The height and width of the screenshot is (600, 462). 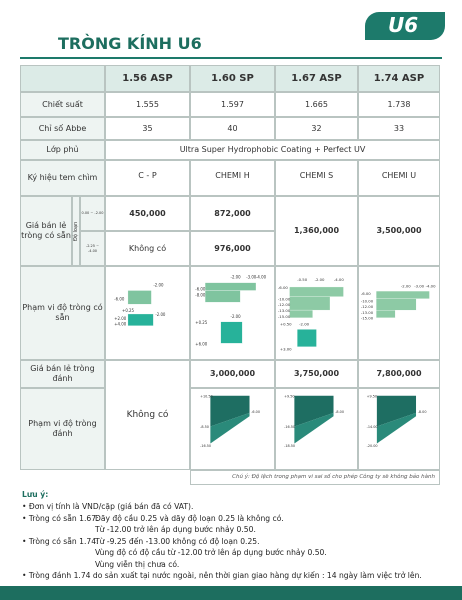 I want to click on price: 1,360,000, so click(x=316, y=231).